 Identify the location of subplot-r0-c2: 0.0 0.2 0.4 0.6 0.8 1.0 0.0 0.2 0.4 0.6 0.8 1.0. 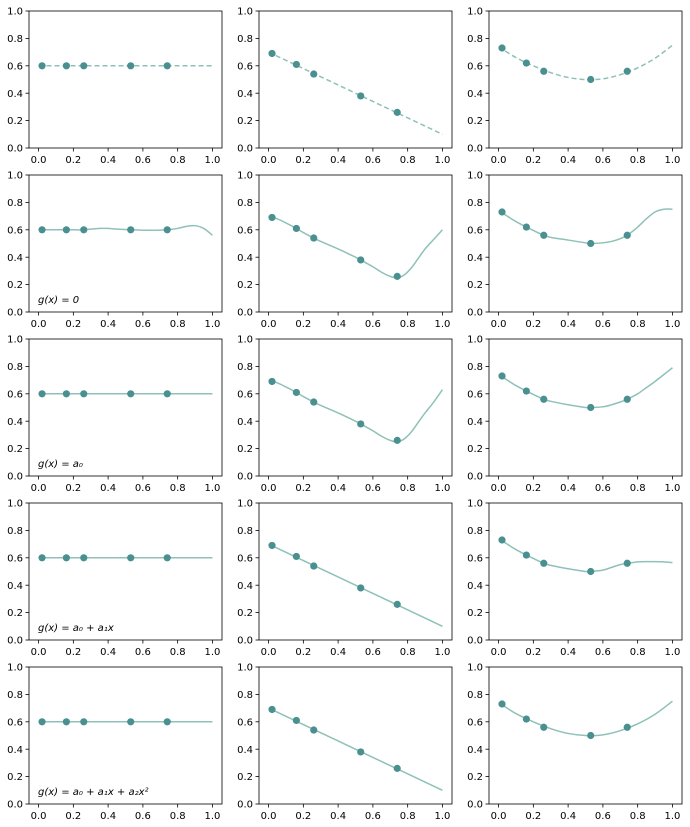
(575, 86).